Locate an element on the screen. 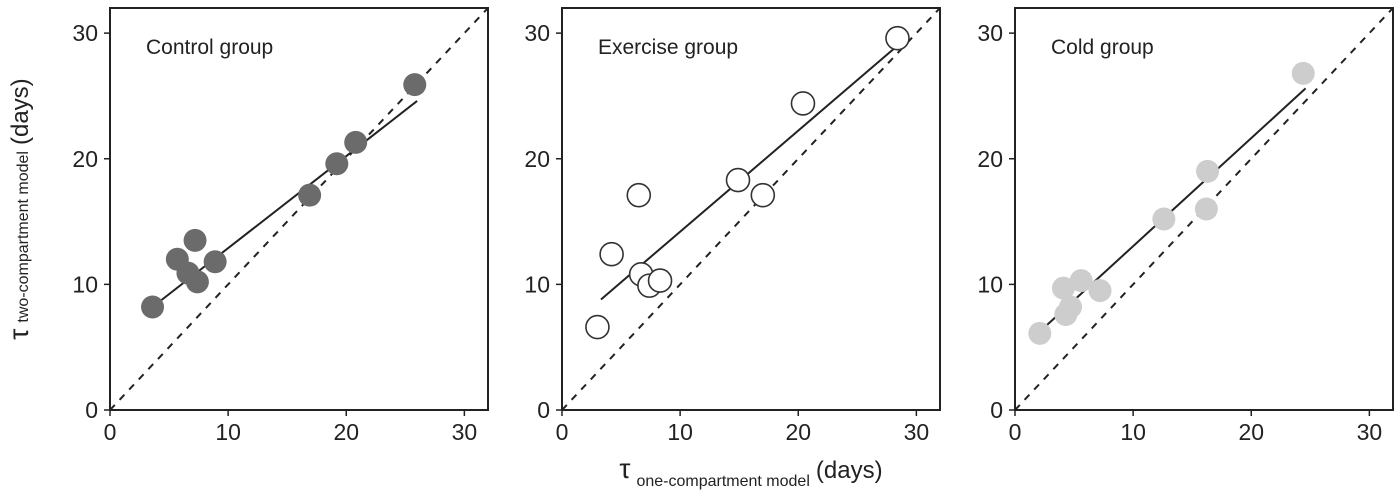 The image size is (1400, 497). axis-label: τ one-compartment model (days) is located at coordinates (750, 471).